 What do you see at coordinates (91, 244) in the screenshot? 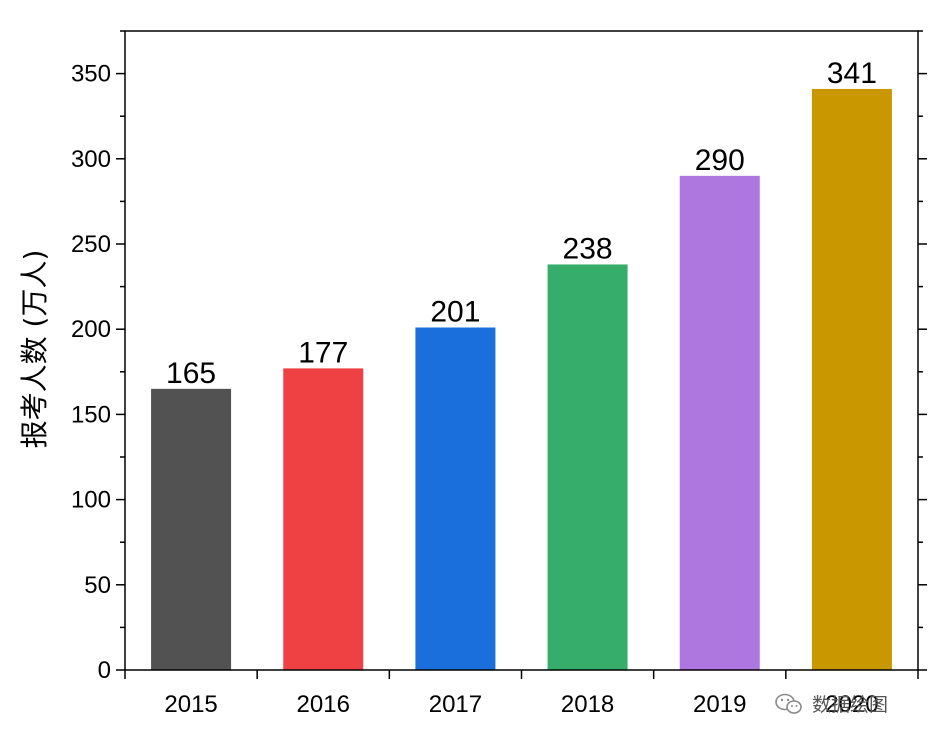
I see `y-tick-label-250: 250` at bounding box center [91, 244].